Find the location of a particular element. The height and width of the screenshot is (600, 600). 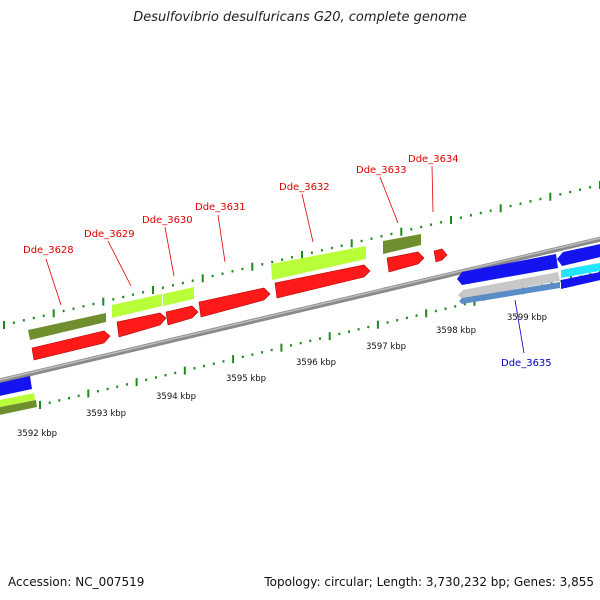

gene-arrow-grey is located at coordinates (509, 285).